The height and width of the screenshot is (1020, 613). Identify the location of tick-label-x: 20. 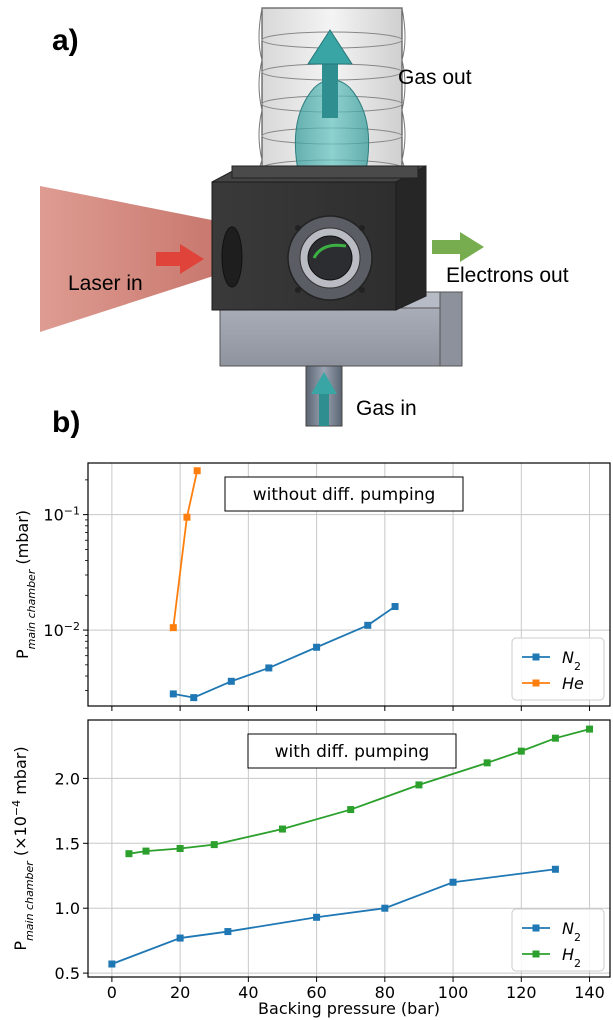
(180, 992).